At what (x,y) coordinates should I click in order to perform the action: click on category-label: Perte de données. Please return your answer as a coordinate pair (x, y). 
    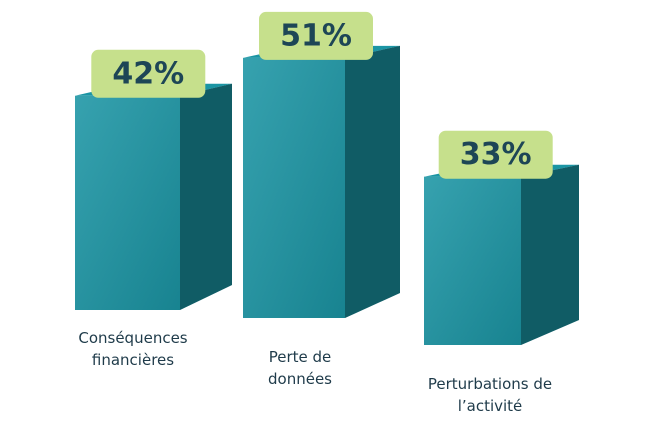
    Looking at the image, I should click on (300, 368).